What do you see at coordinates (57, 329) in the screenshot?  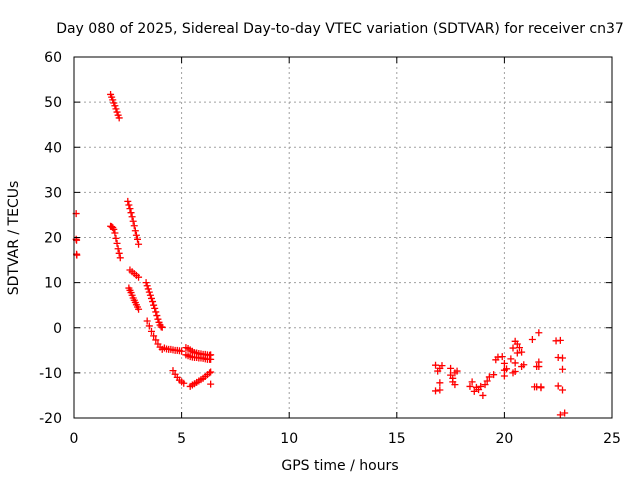 I see `y-tick-label: 0` at bounding box center [57, 329].